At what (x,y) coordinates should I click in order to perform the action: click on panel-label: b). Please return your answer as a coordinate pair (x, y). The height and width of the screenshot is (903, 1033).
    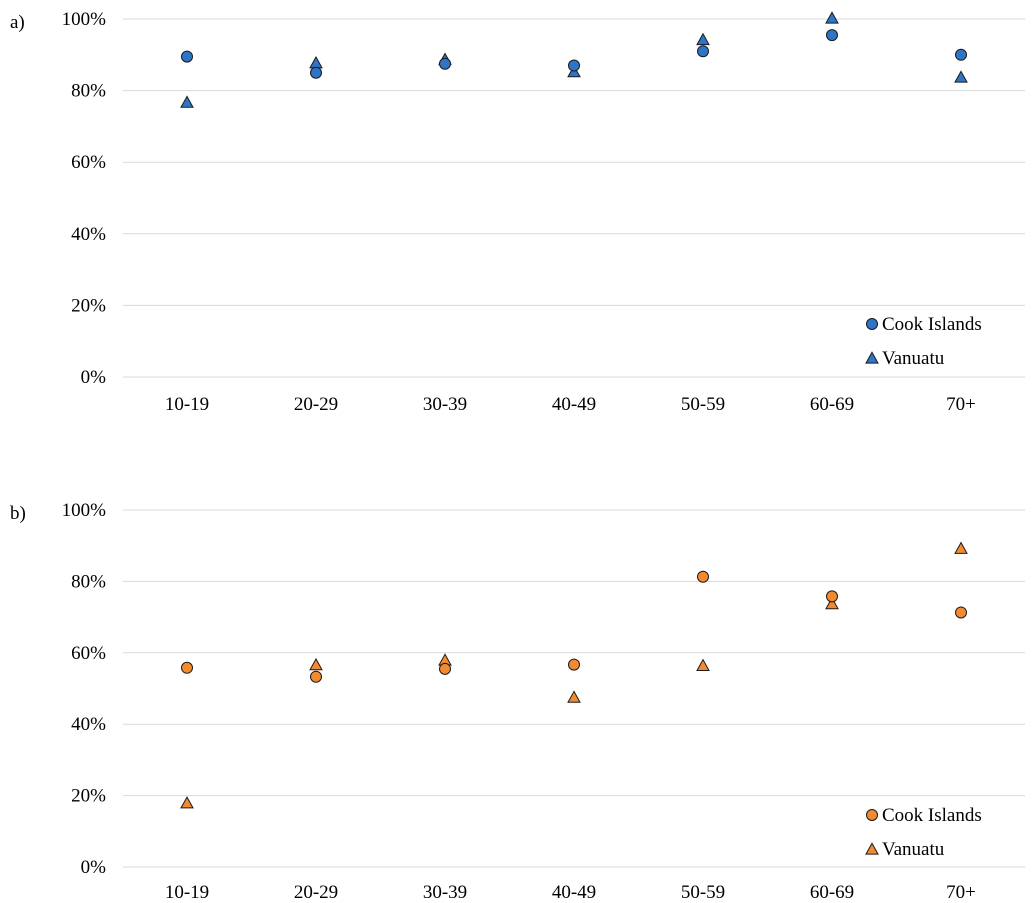
    Looking at the image, I should click on (18, 513).